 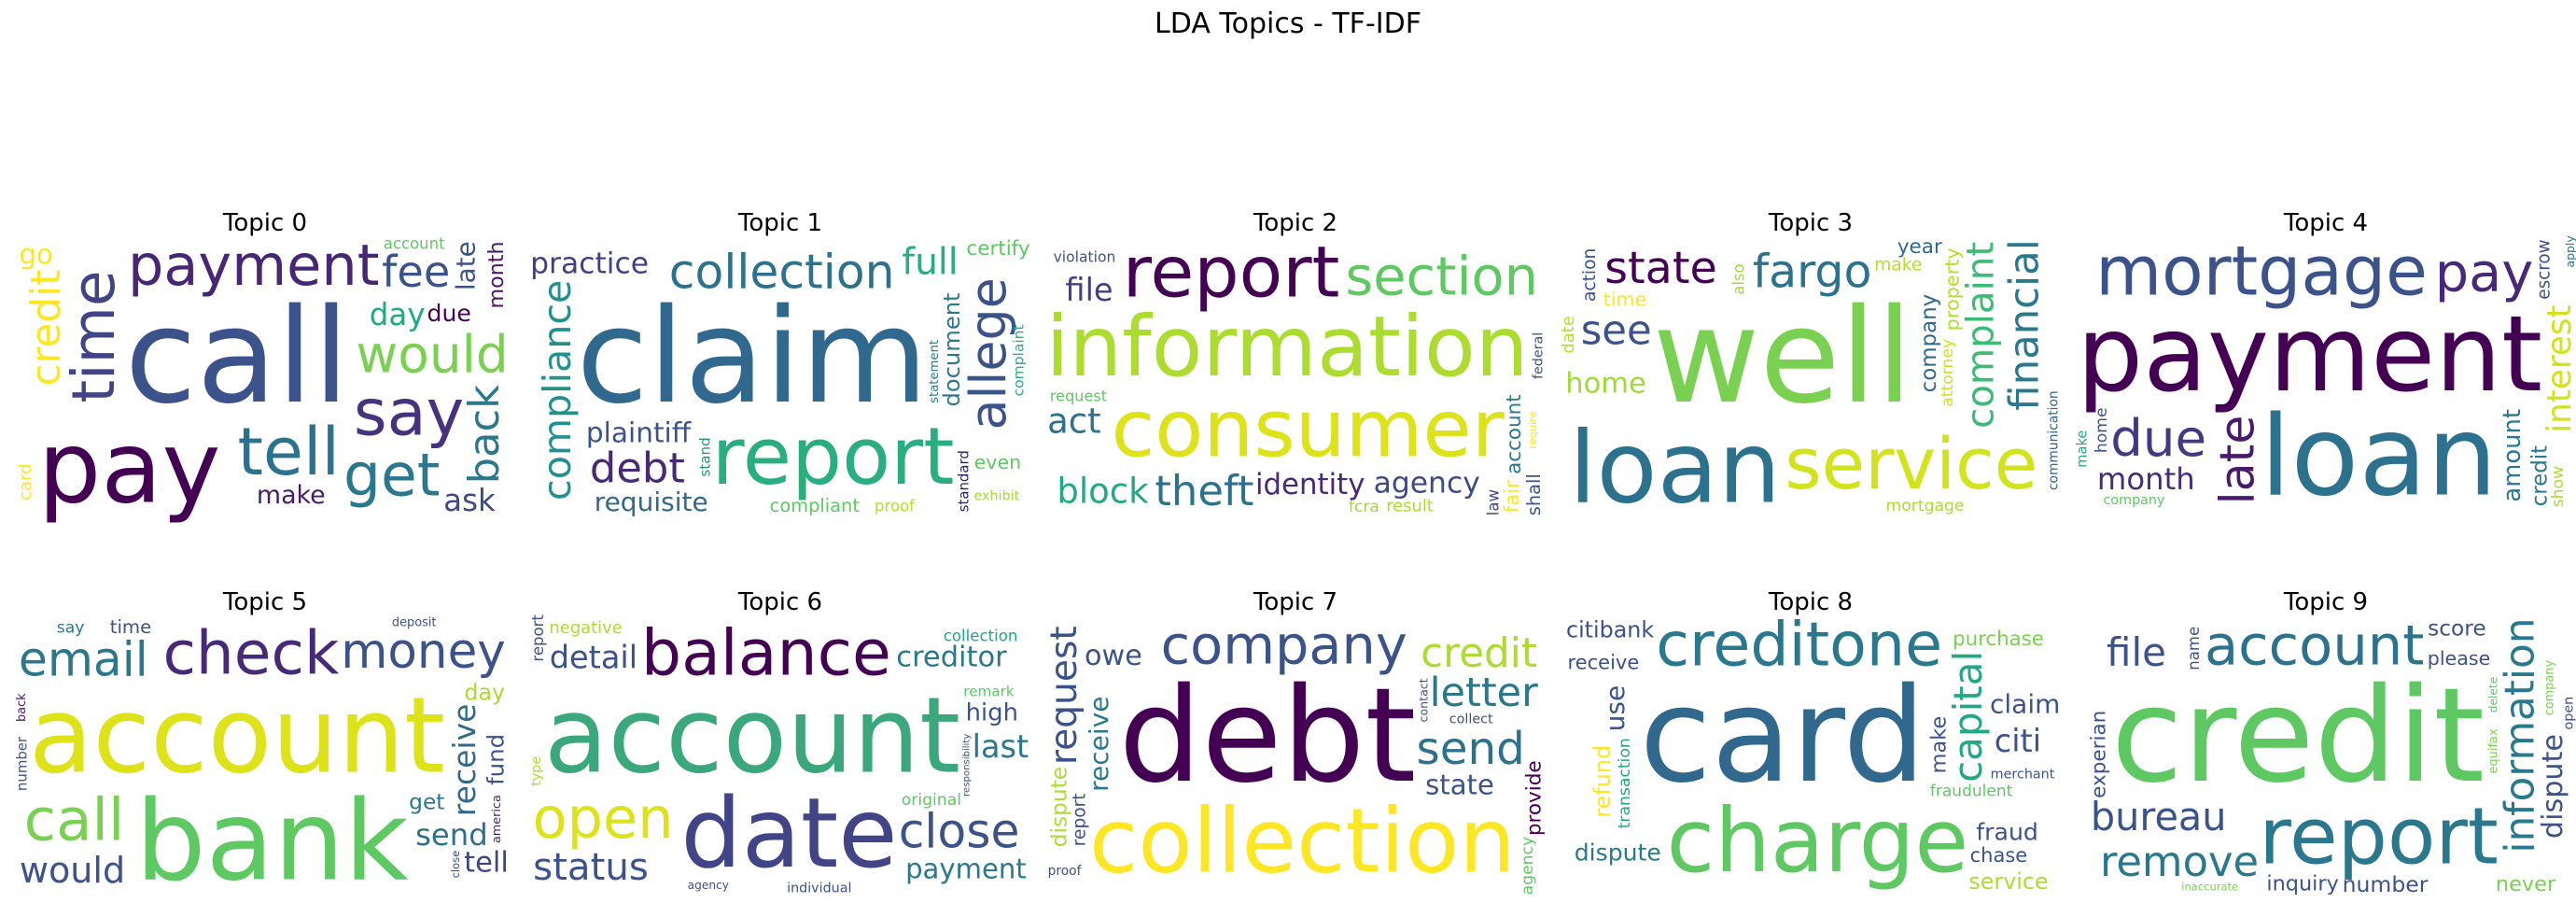 I want to click on word-last: last, so click(x=1001, y=746).